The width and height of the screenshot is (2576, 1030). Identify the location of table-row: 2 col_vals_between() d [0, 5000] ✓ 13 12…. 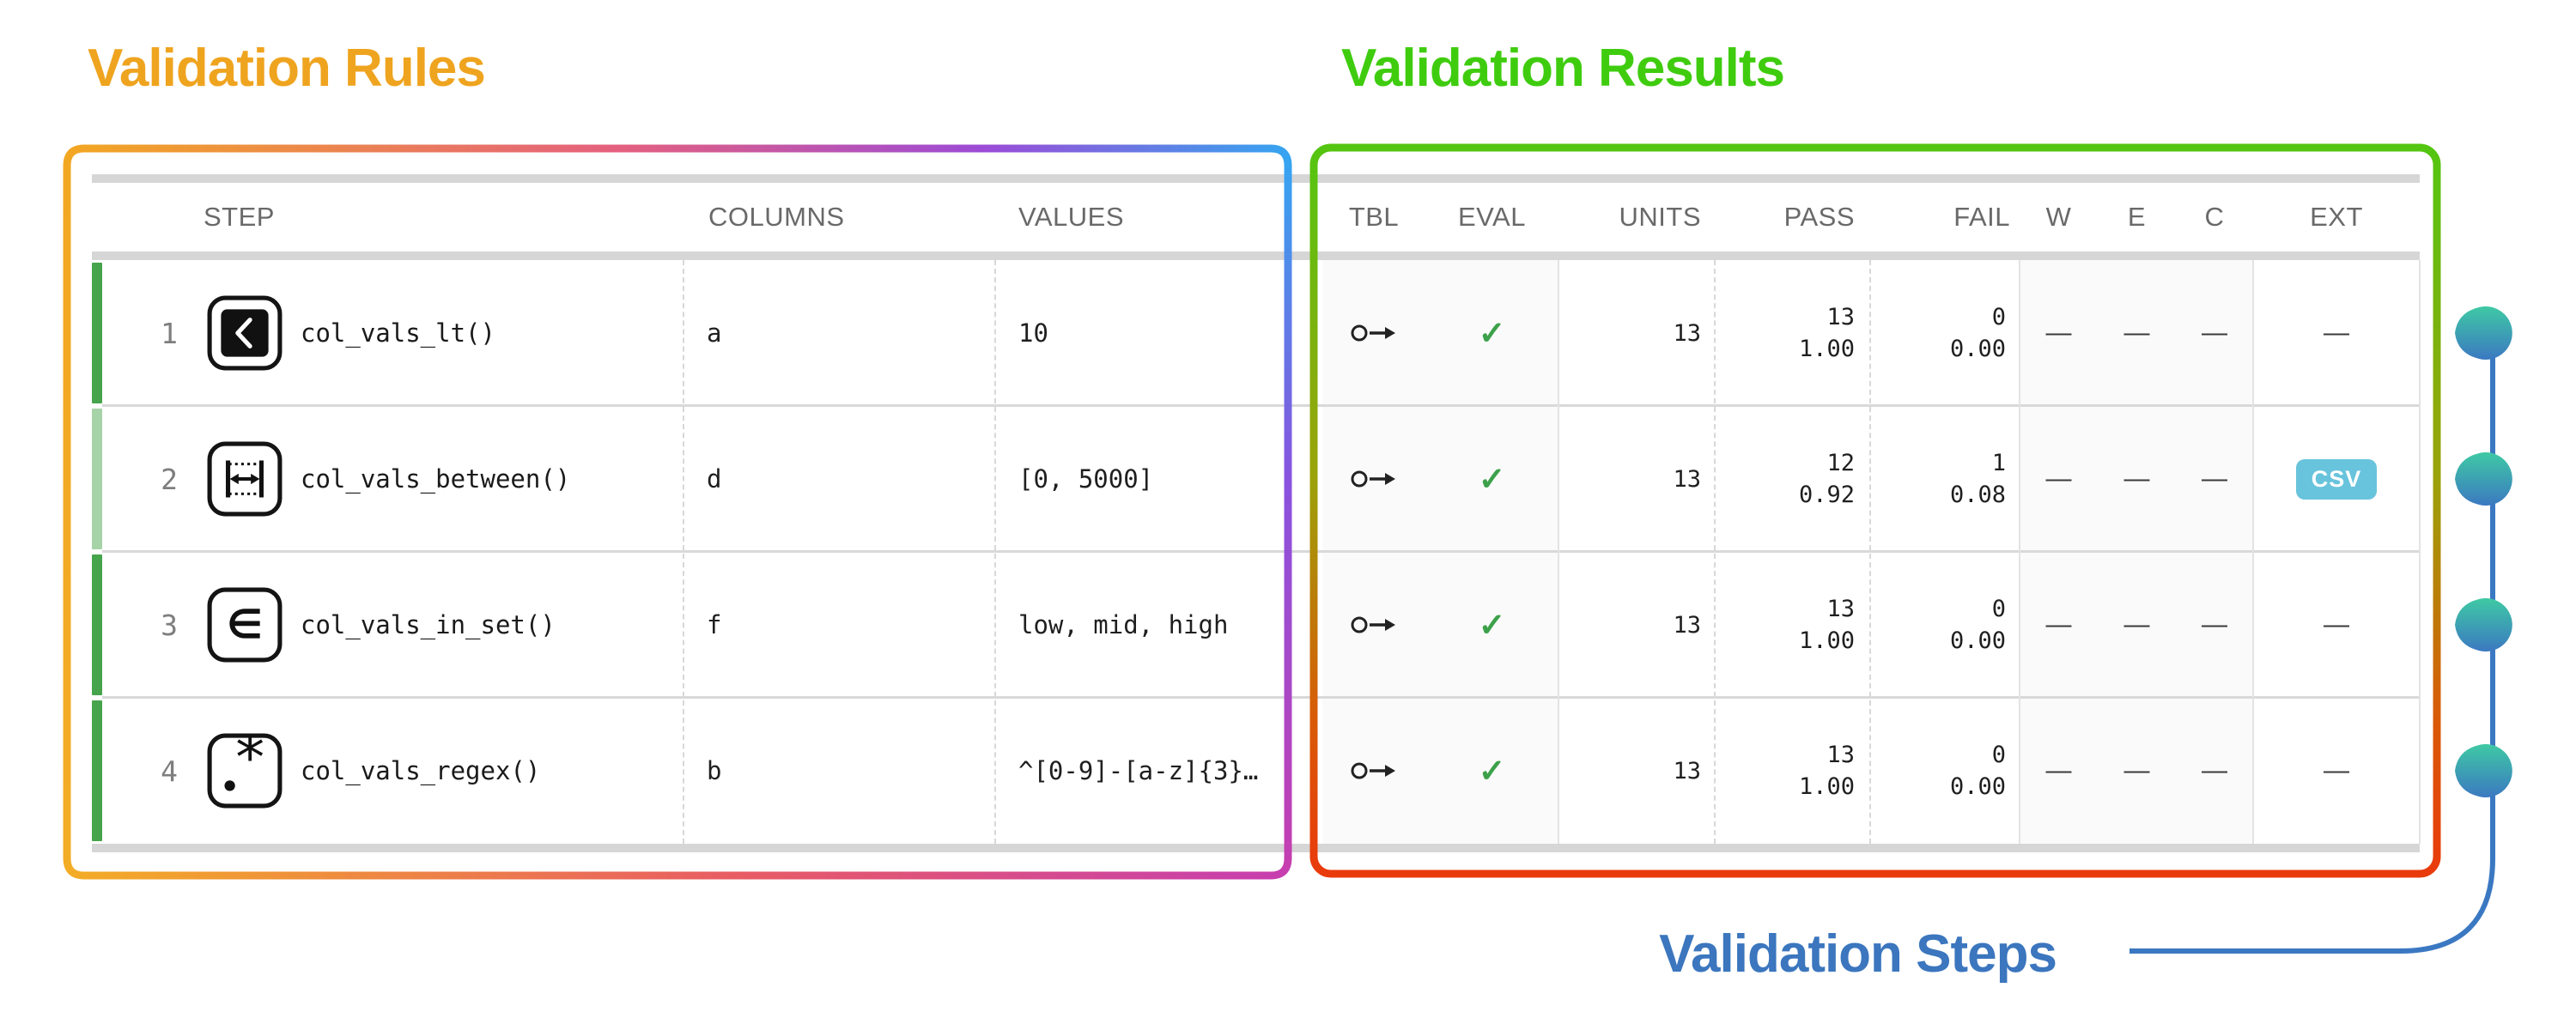
(1288, 479).